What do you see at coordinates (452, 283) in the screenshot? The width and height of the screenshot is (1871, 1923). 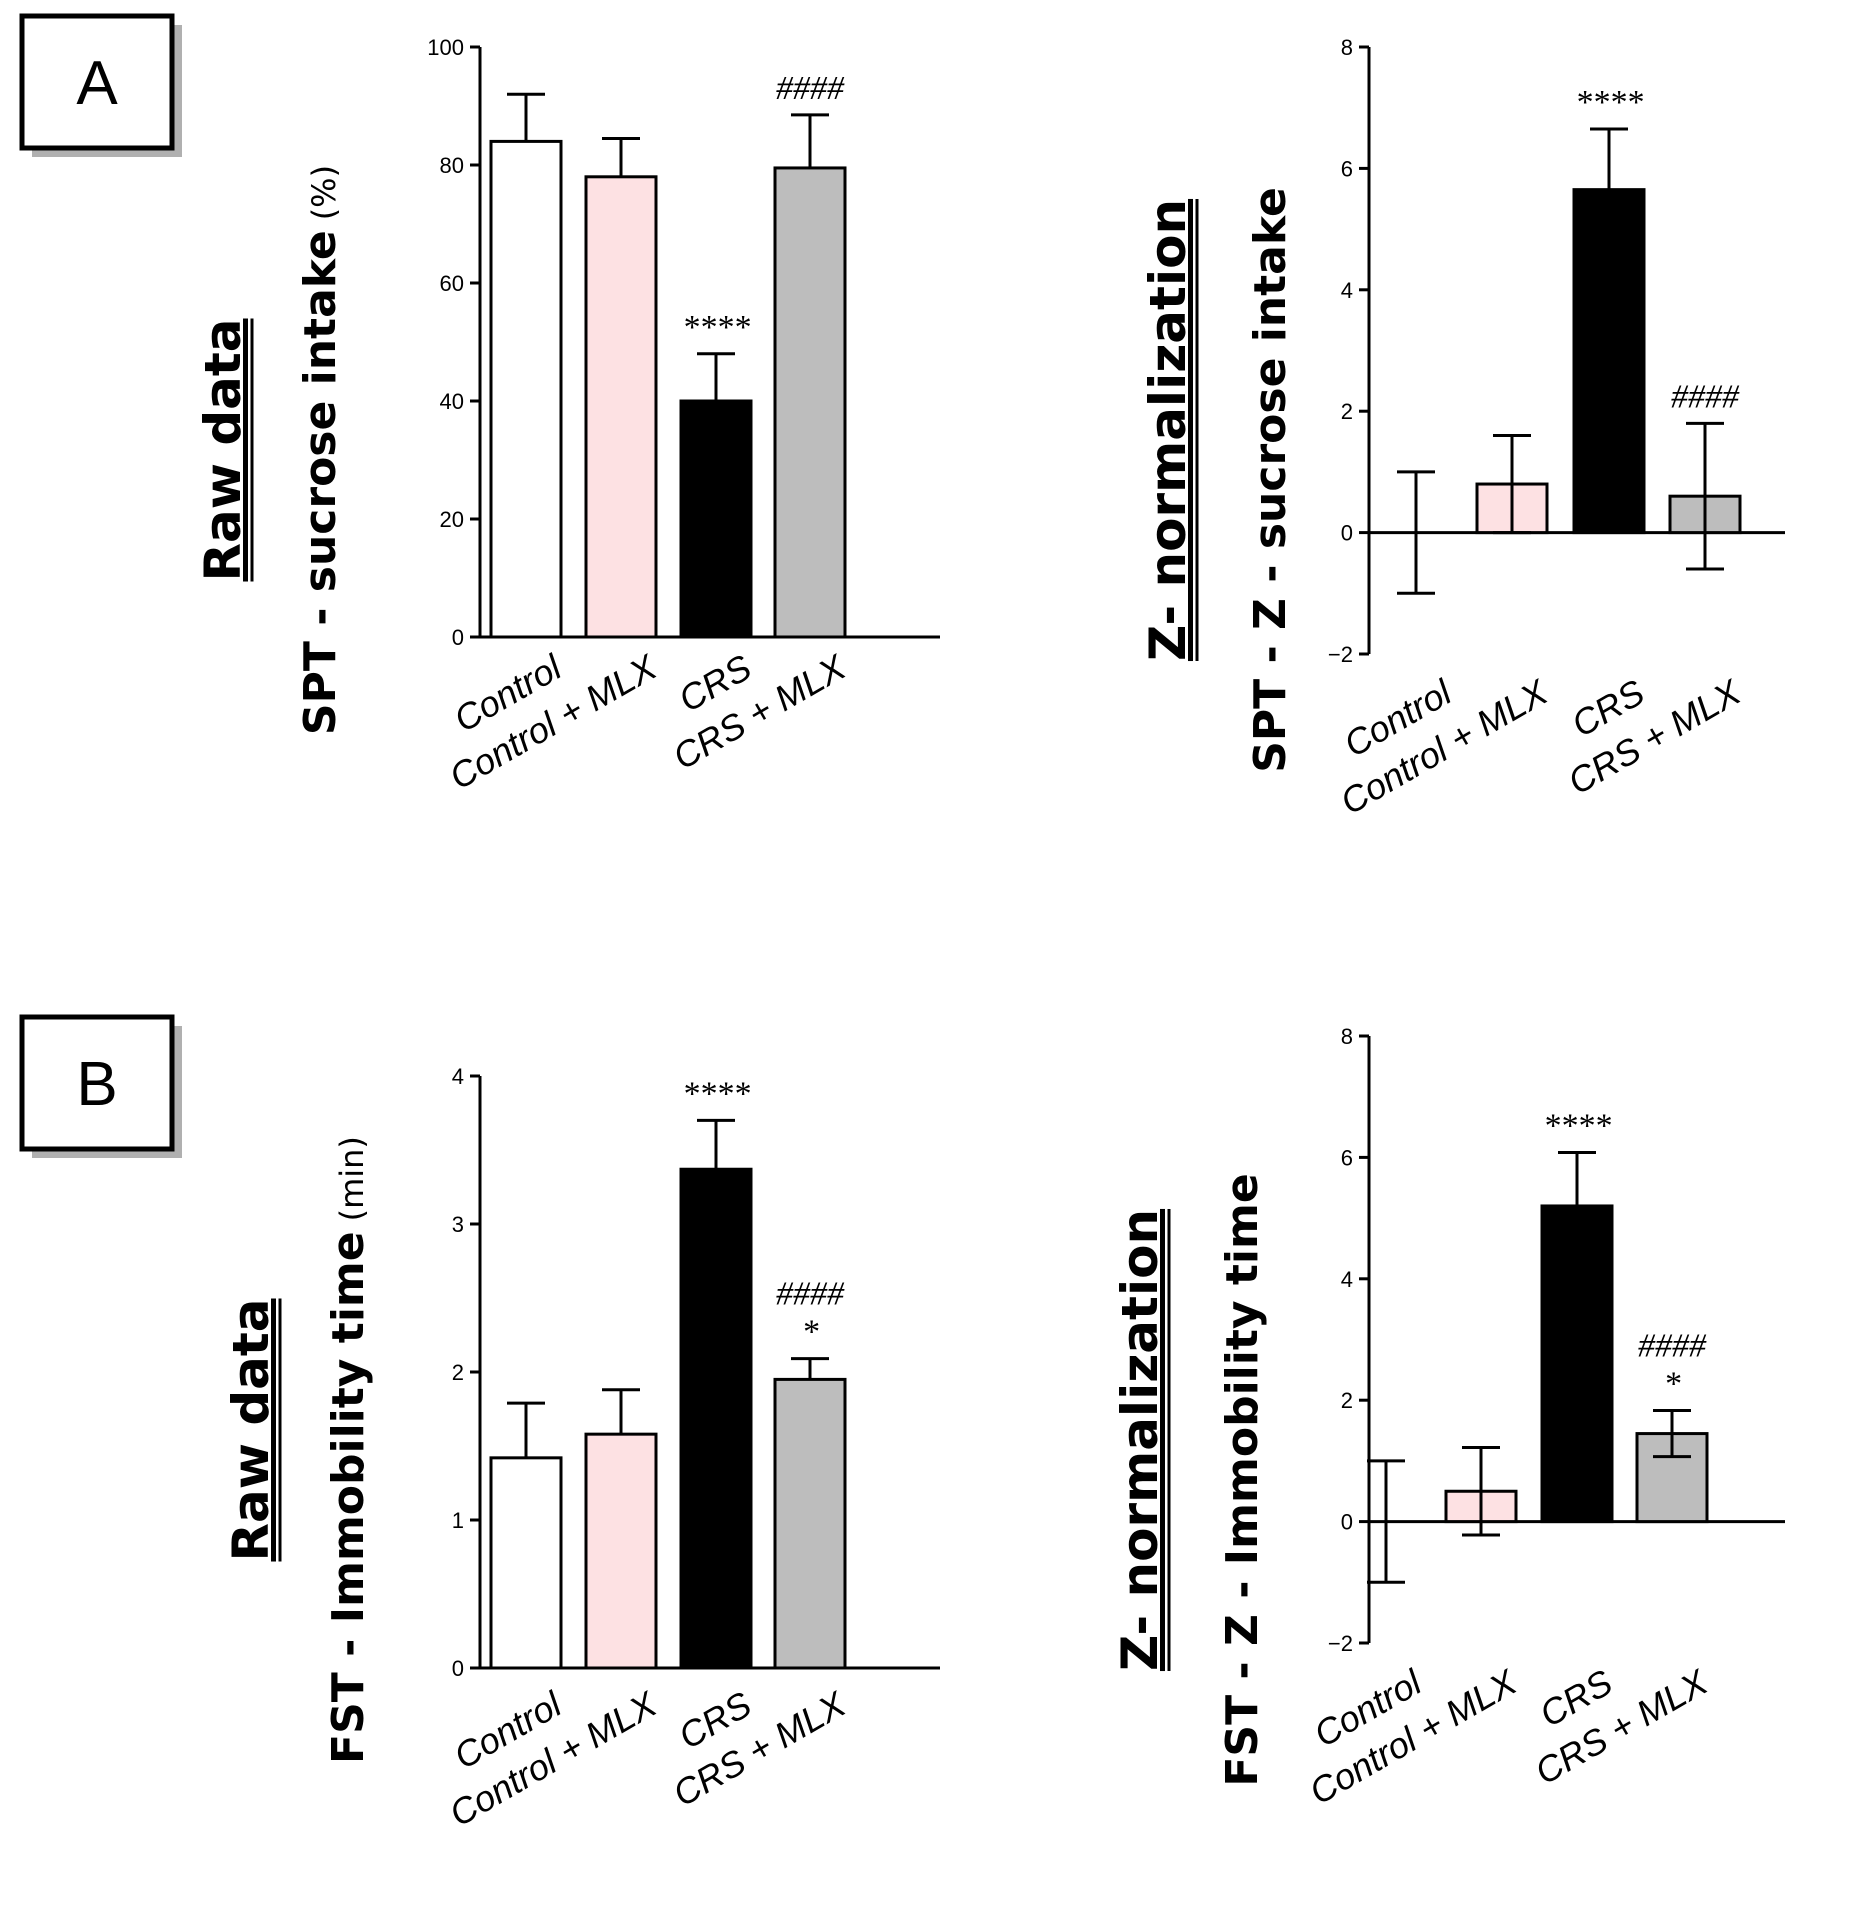 I see `y-tick-label: 60` at bounding box center [452, 283].